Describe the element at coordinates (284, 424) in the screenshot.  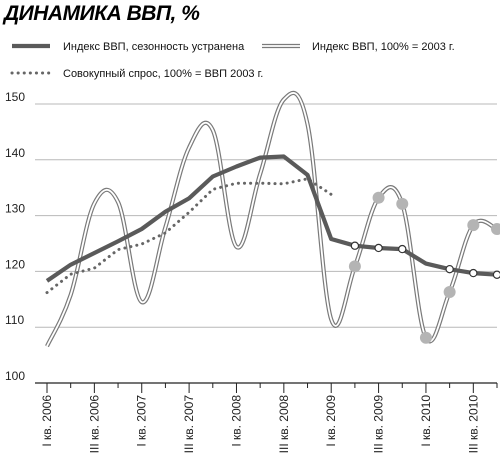
I see `x-tick-label: III кв. 2008` at that location.